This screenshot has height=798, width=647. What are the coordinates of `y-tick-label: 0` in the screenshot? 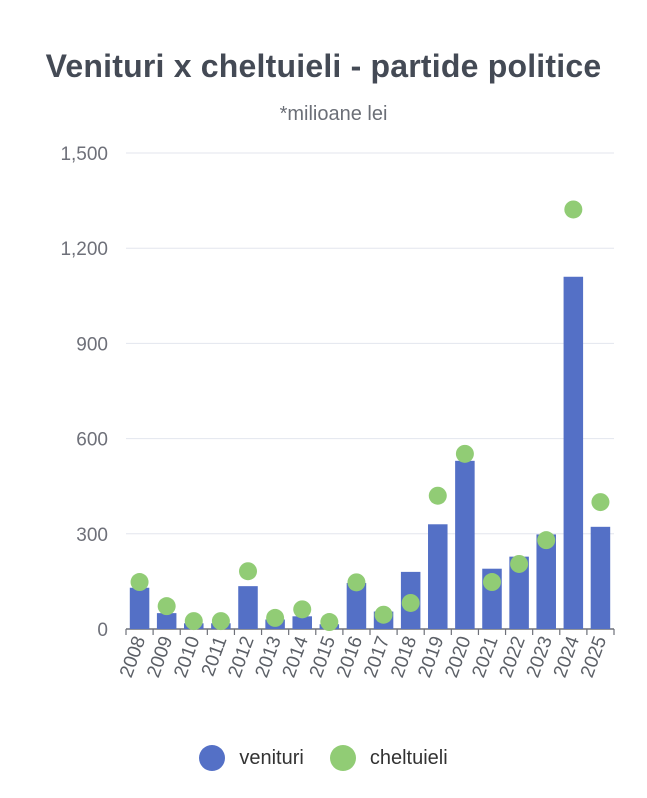 It's located at (102, 630).